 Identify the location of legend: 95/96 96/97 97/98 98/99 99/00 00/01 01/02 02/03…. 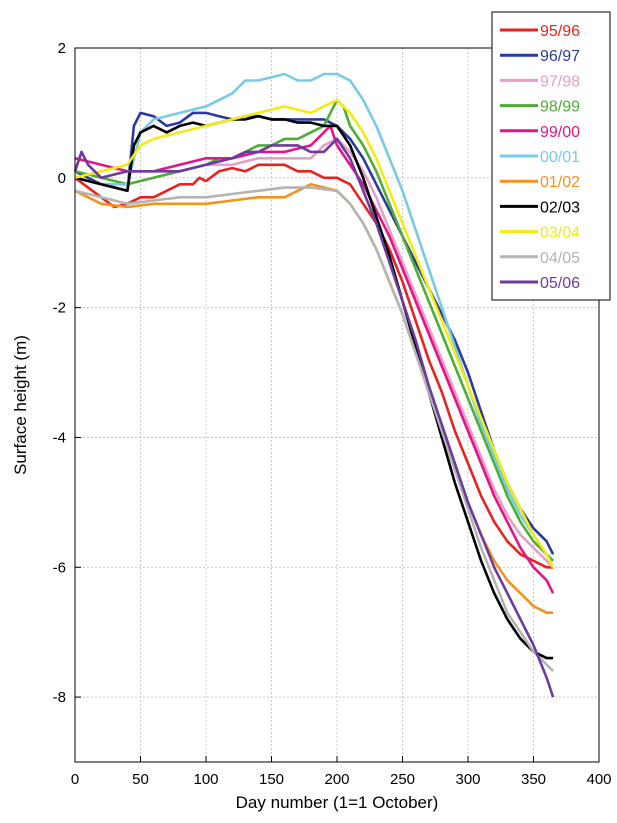
(551, 156).